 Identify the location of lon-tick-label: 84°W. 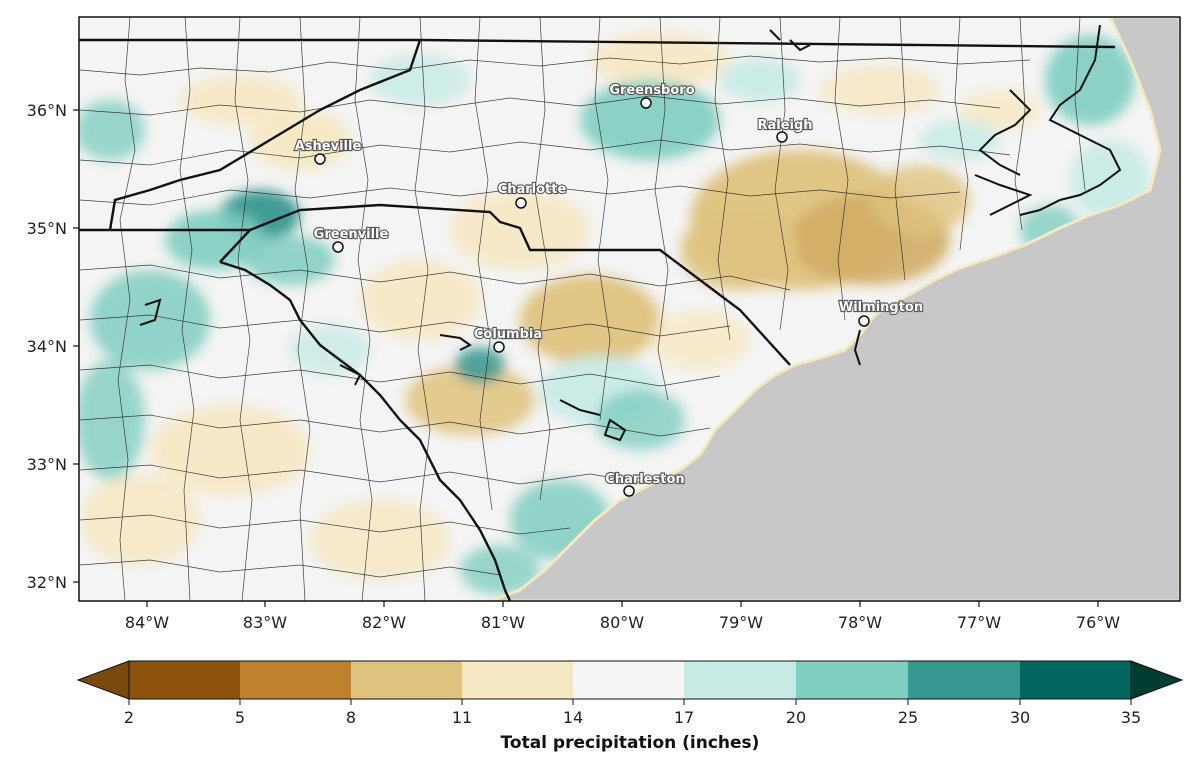
(147, 622).